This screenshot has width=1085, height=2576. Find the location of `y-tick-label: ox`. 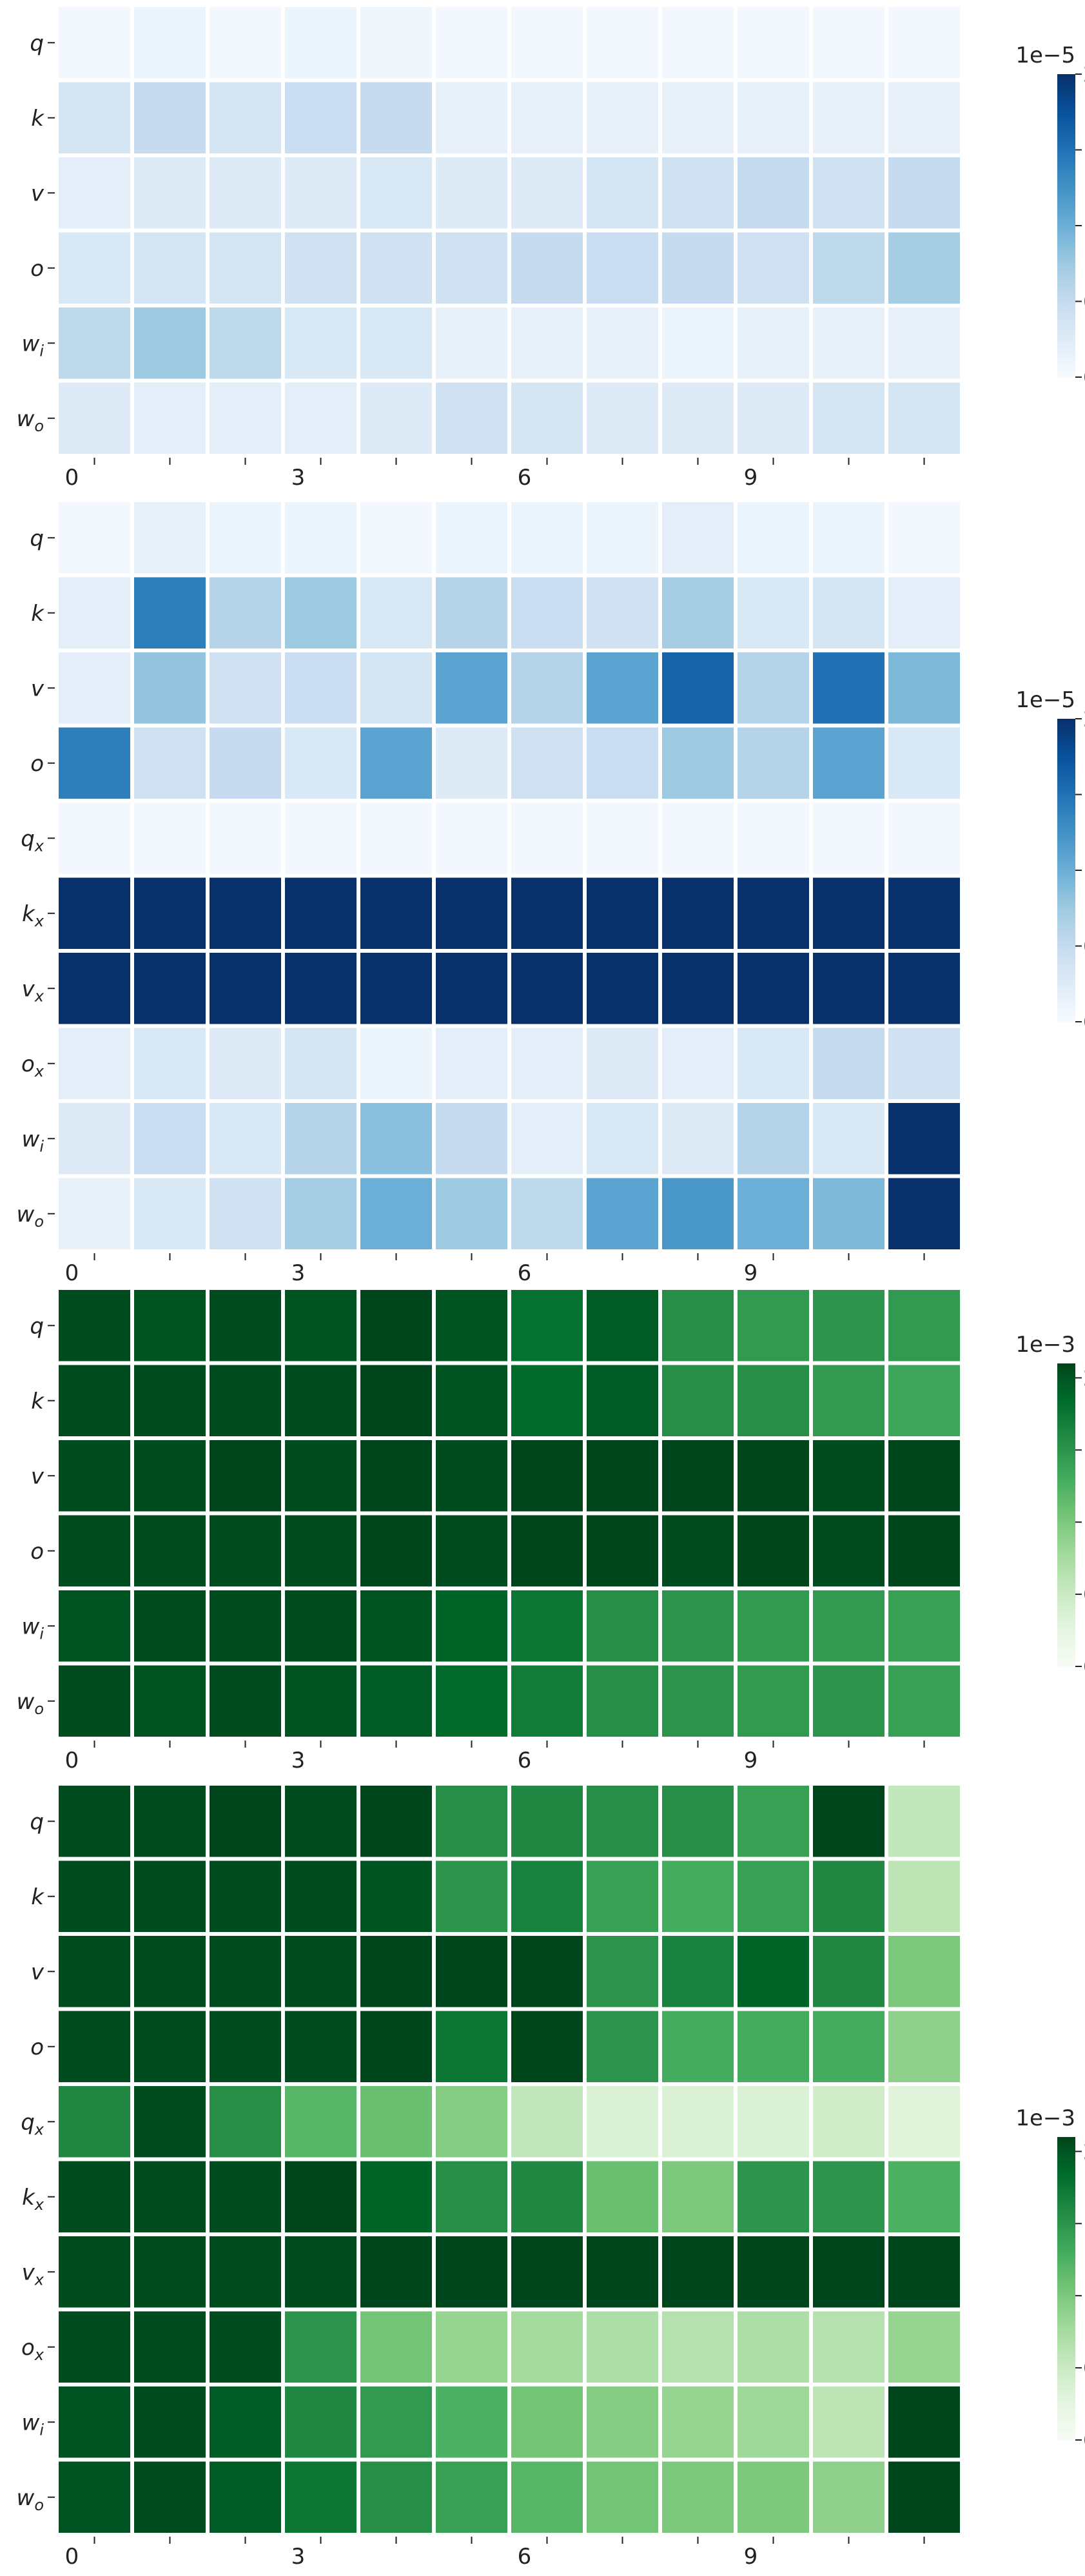

y-tick-label: ox is located at coordinates (32, 2349).